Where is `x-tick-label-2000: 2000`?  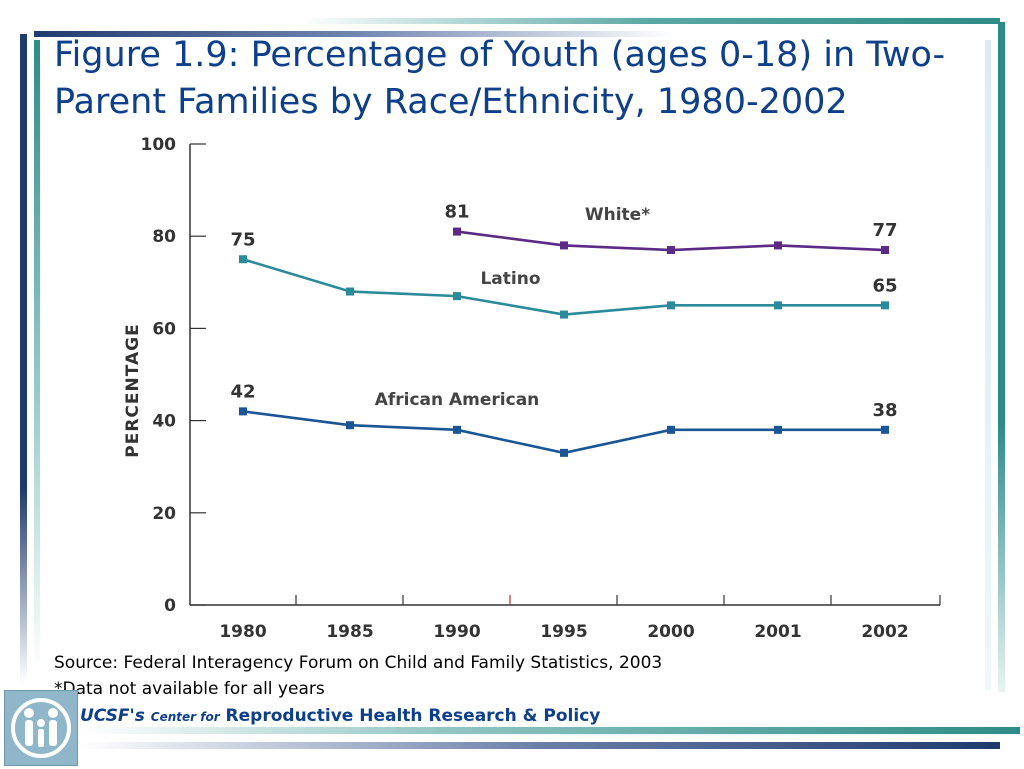 x-tick-label-2000: 2000 is located at coordinates (670, 632).